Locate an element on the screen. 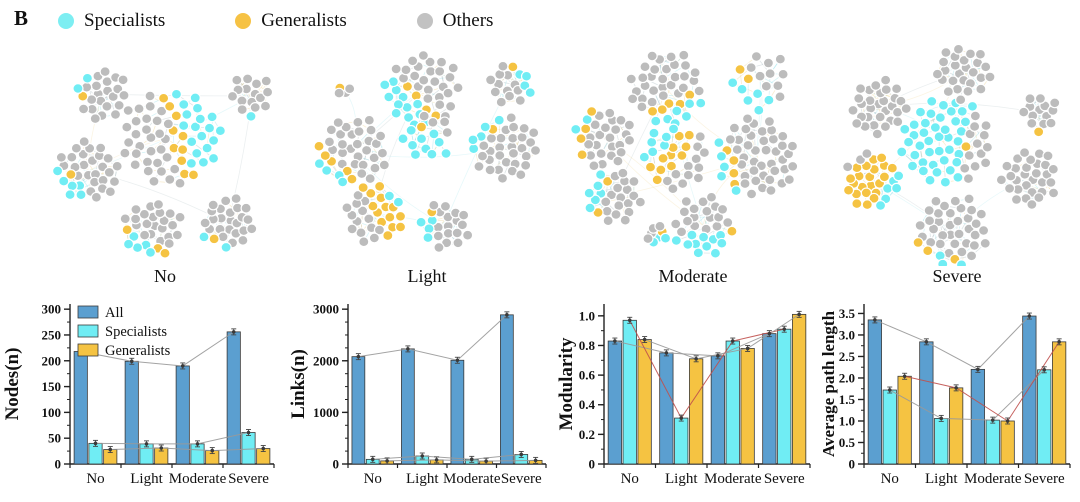  series-line-all is located at coordinates (433, 337).